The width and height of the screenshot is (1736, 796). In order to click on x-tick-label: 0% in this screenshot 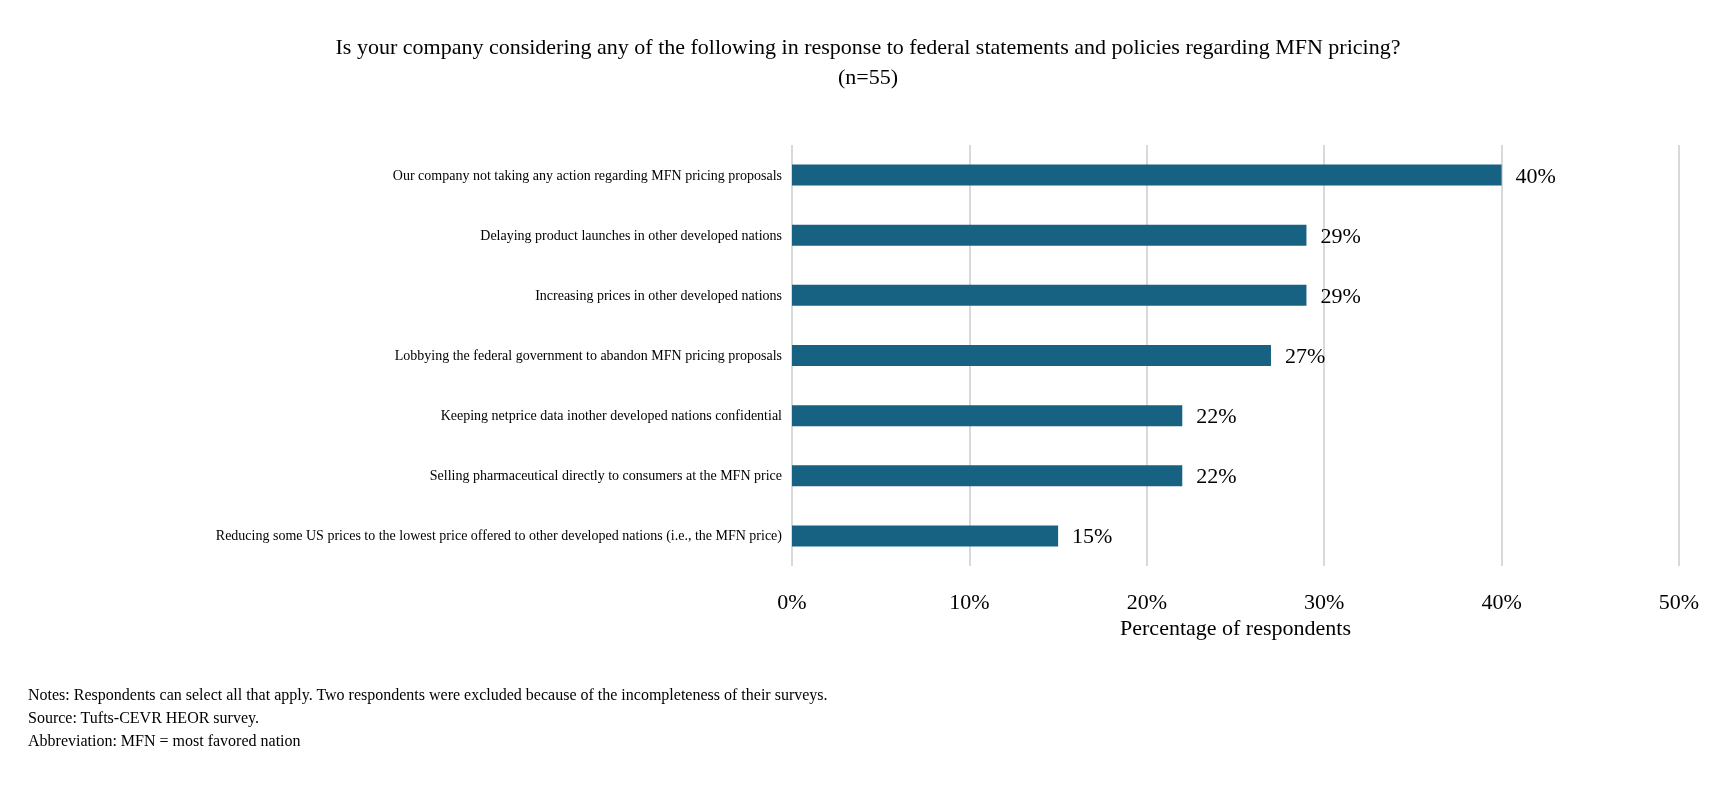, I will do `click(792, 601)`.